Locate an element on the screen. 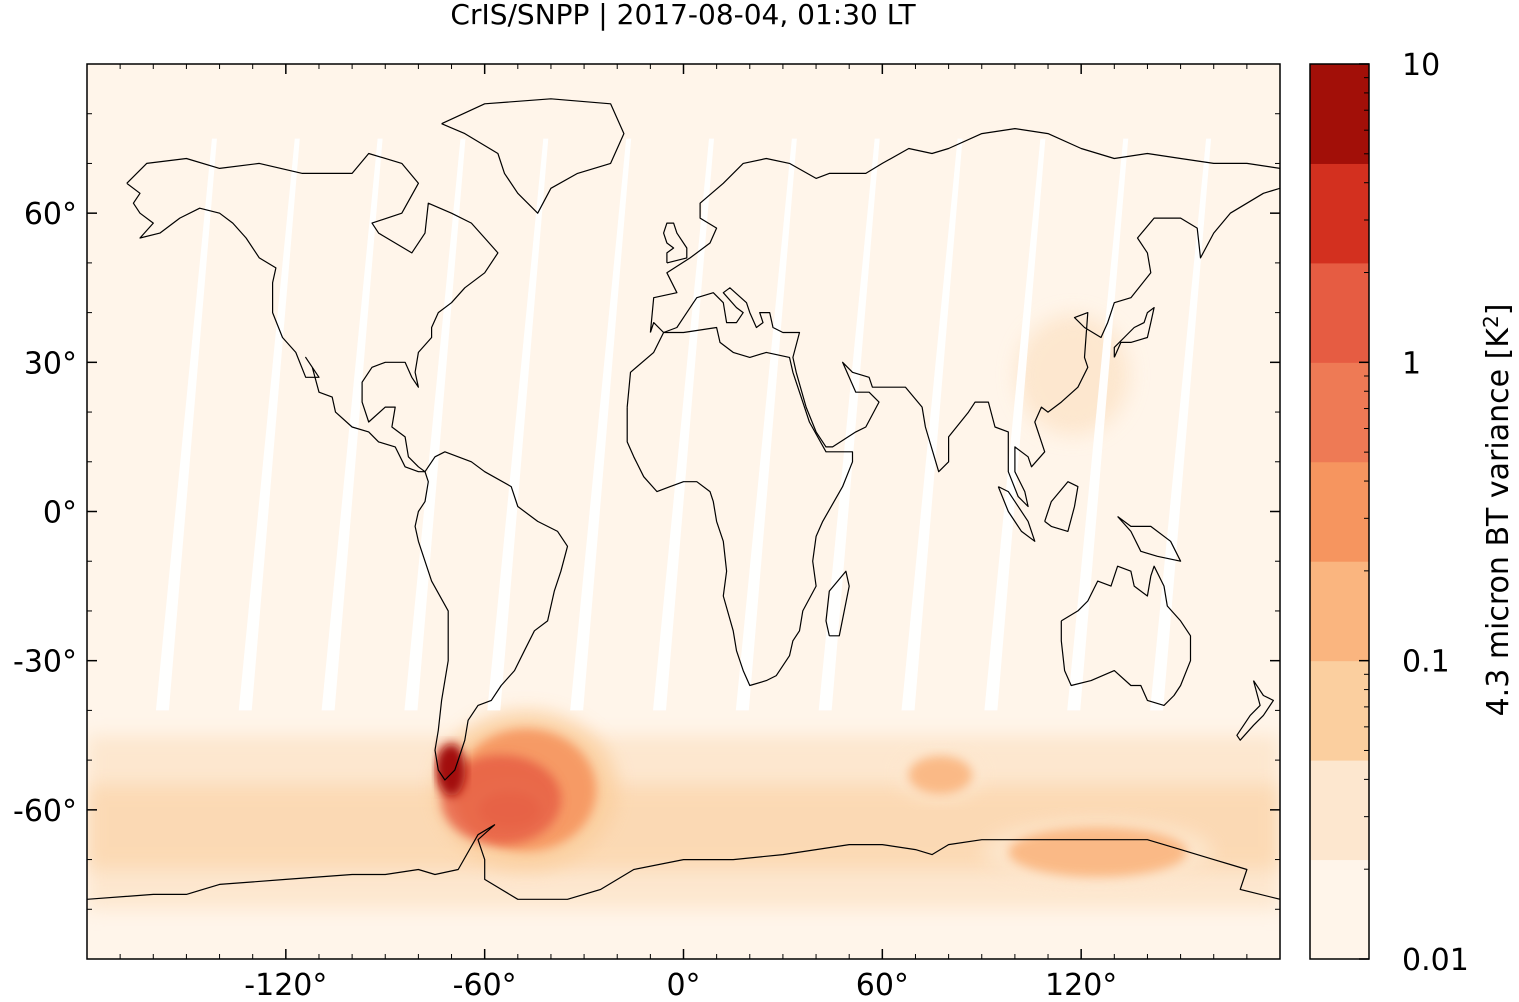 The height and width of the screenshot is (1002, 1519). colorbar-title: 4.3 micron BT variance [K2] is located at coordinates (1497, 510).